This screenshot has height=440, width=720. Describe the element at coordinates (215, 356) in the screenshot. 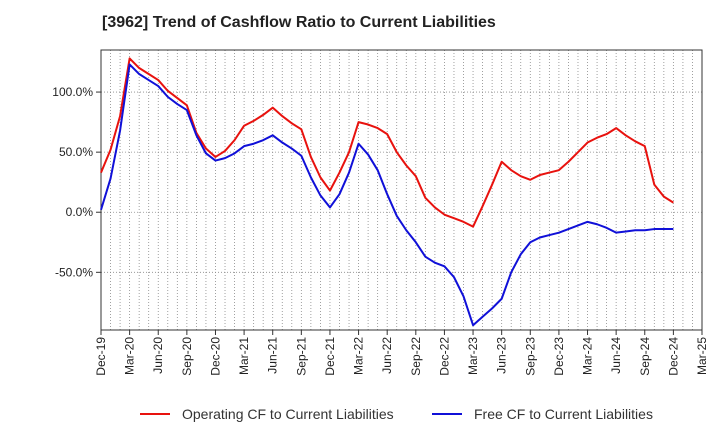

I see `x-tick-label: Dec-20` at that location.